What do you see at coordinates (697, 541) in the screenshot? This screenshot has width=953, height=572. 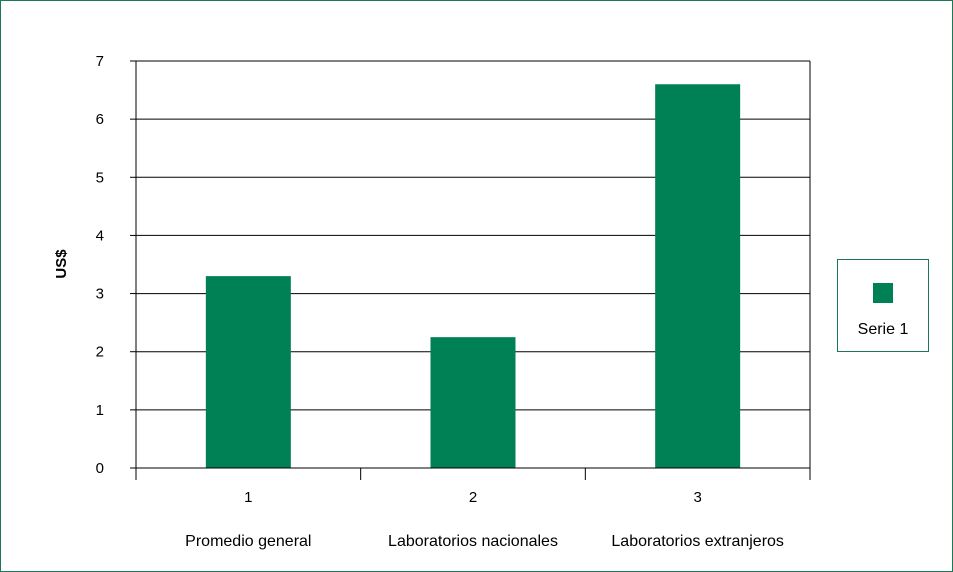 I see `category-label: Laboratorios extranjeros` at bounding box center [697, 541].